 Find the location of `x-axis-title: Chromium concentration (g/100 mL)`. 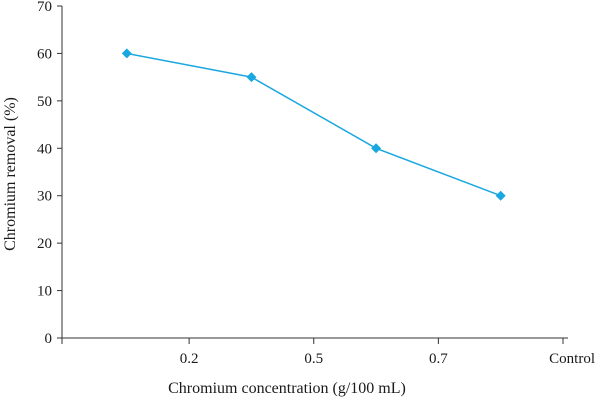

x-axis-title: Chromium concentration (g/100 mL) is located at coordinates (287, 388).